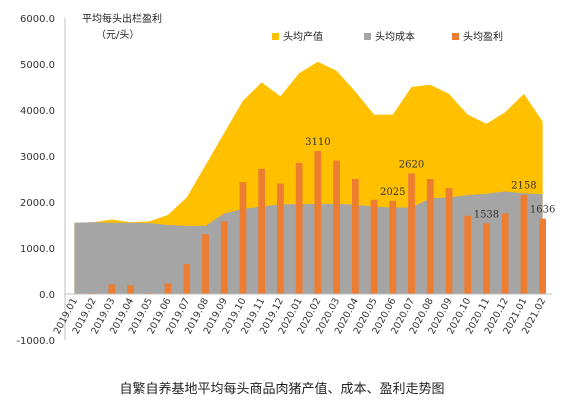 The height and width of the screenshot is (410, 564). What do you see at coordinates (303, 36) in the screenshot?
I see `legend-label: 头均产值` at bounding box center [303, 36].